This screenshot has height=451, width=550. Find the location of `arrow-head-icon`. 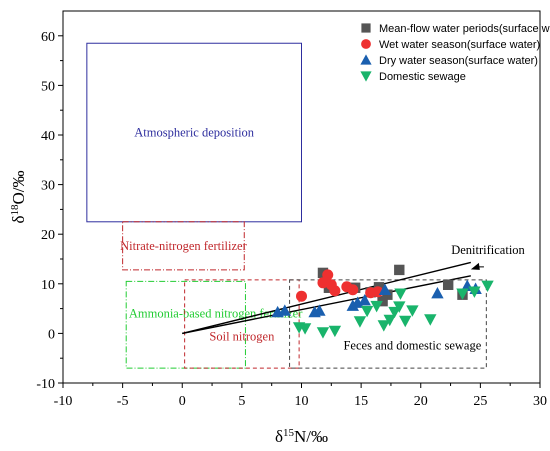

arrow-head-icon is located at coordinates (475, 266).